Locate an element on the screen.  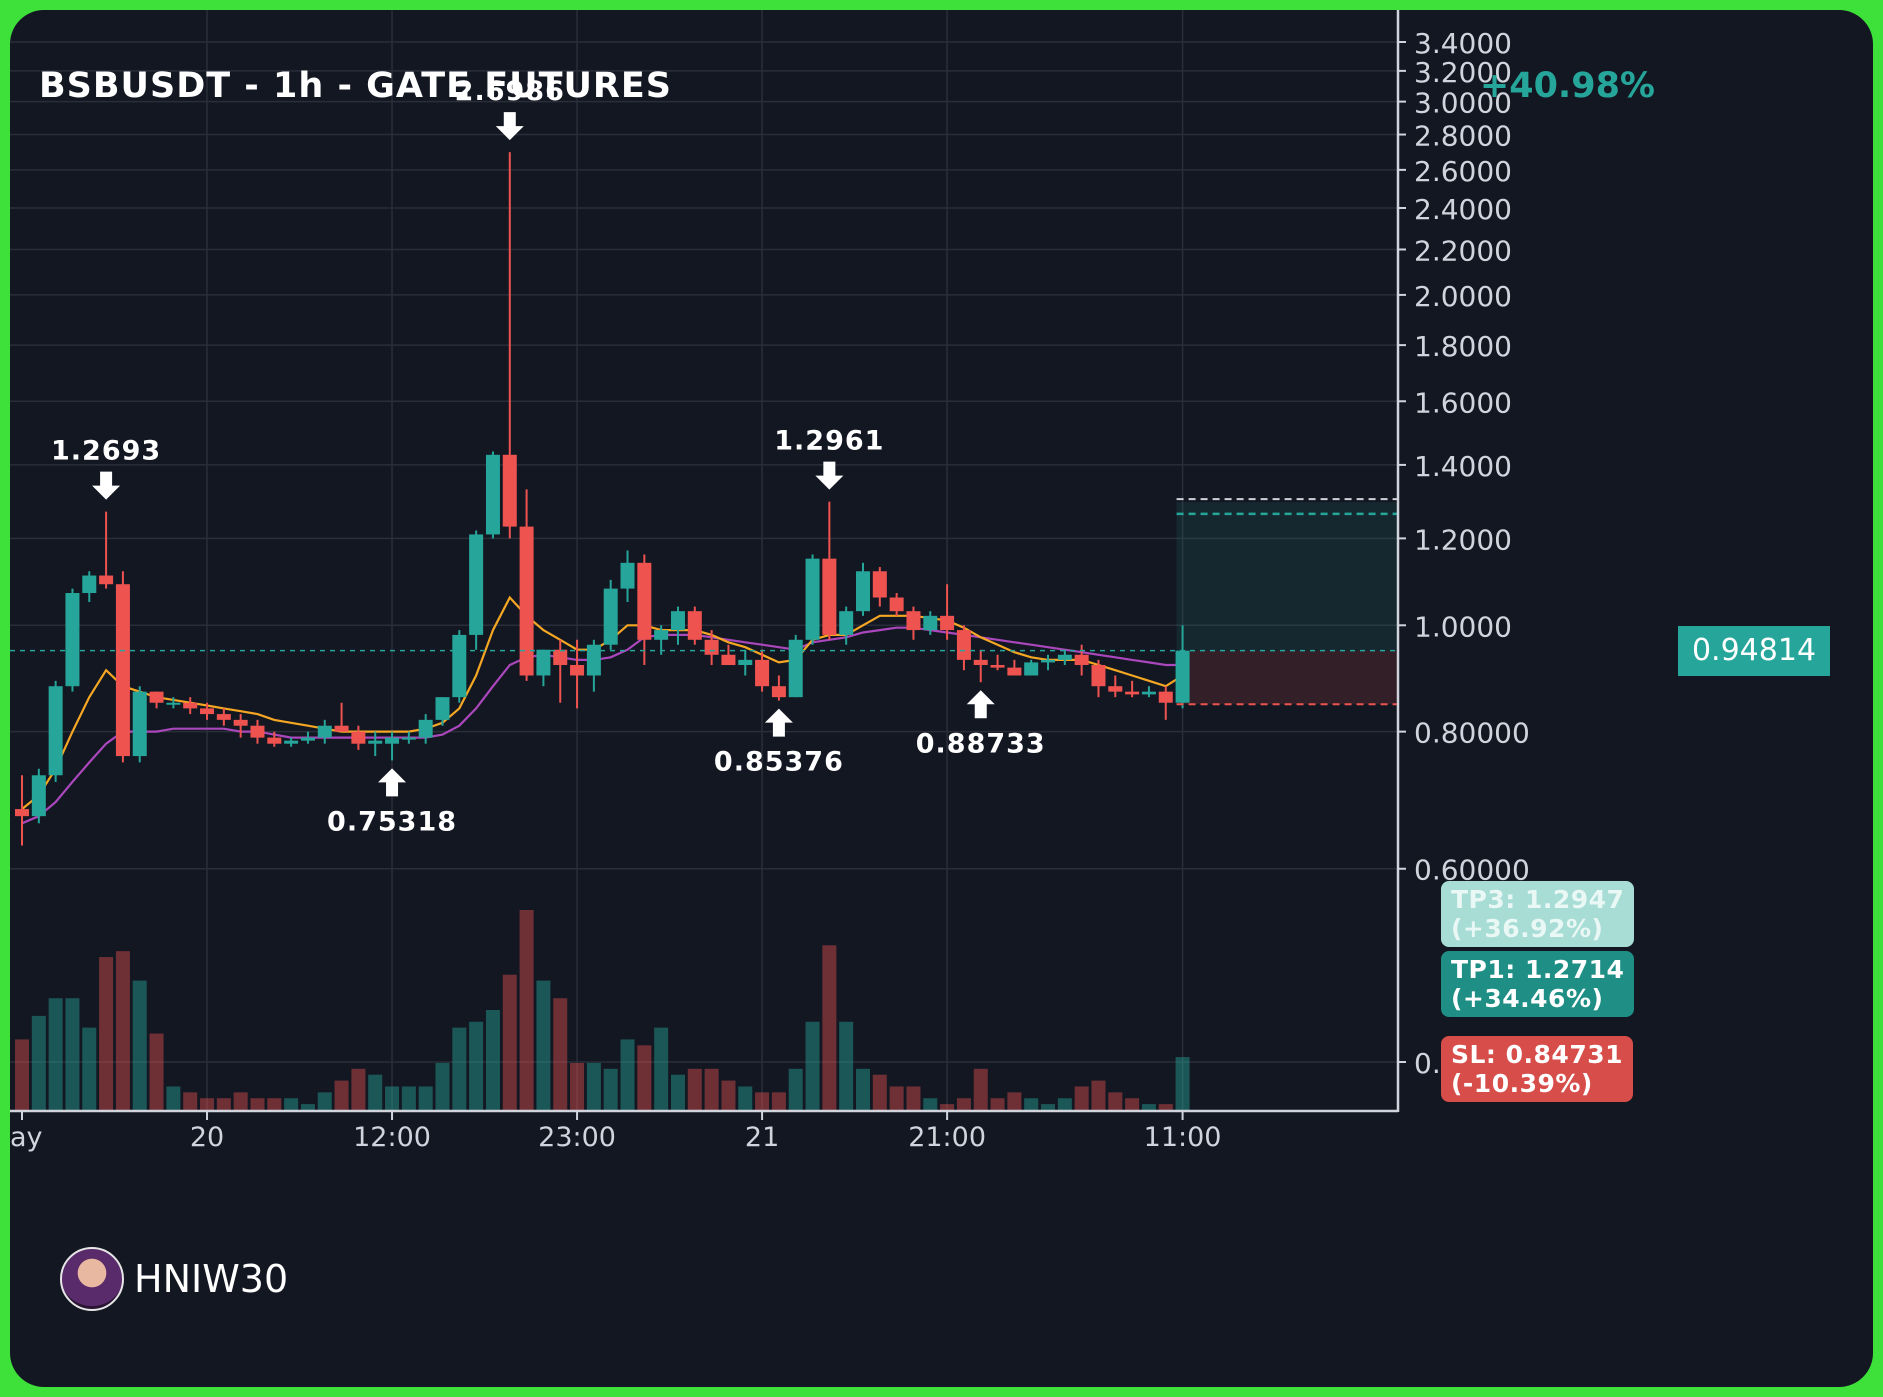
y-tick-label: 2.8000 is located at coordinates (1463, 136).